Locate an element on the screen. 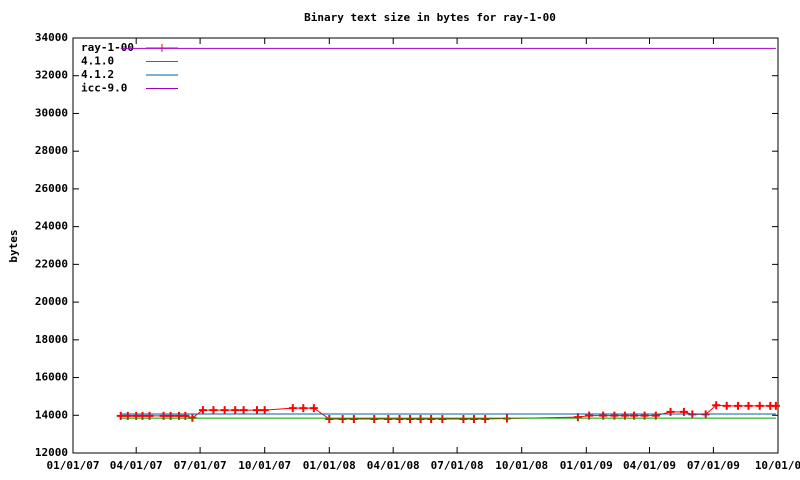  y-tick-label: 32000 is located at coordinates (51, 75).